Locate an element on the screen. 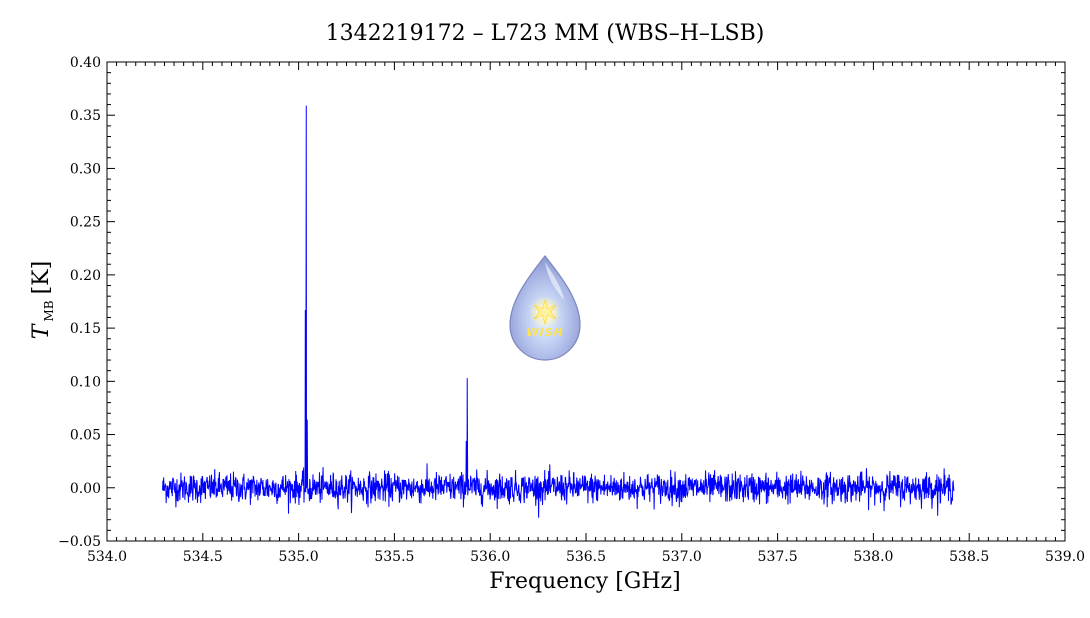  drop-highlight is located at coordinates (554, 281).